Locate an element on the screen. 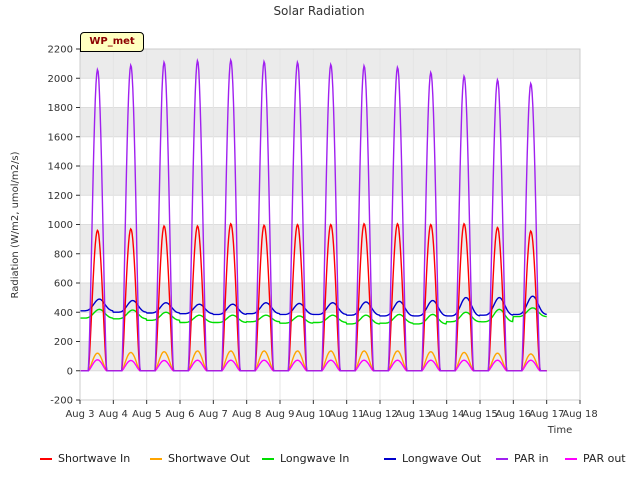 This screenshot has width=640, height=480. x-tick-label: Aug 13 is located at coordinates (413, 414).